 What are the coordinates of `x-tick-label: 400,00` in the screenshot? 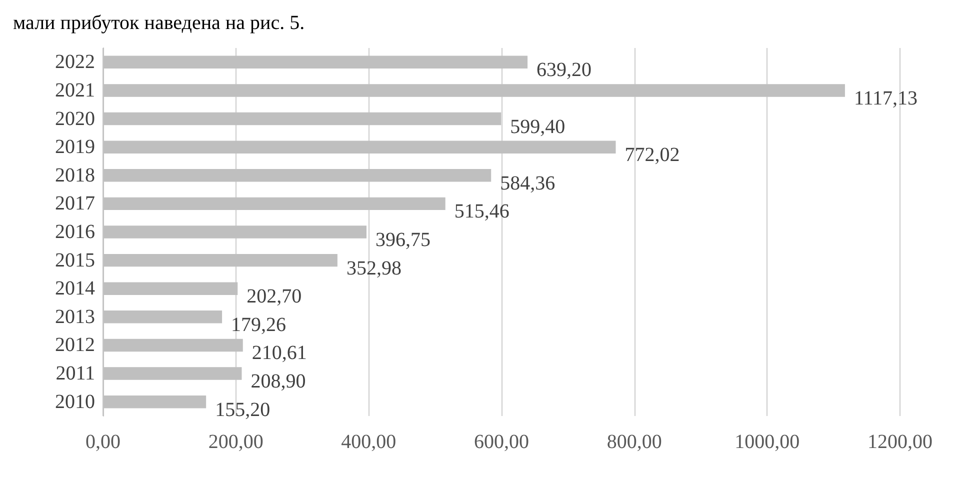 It's located at (368, 442).